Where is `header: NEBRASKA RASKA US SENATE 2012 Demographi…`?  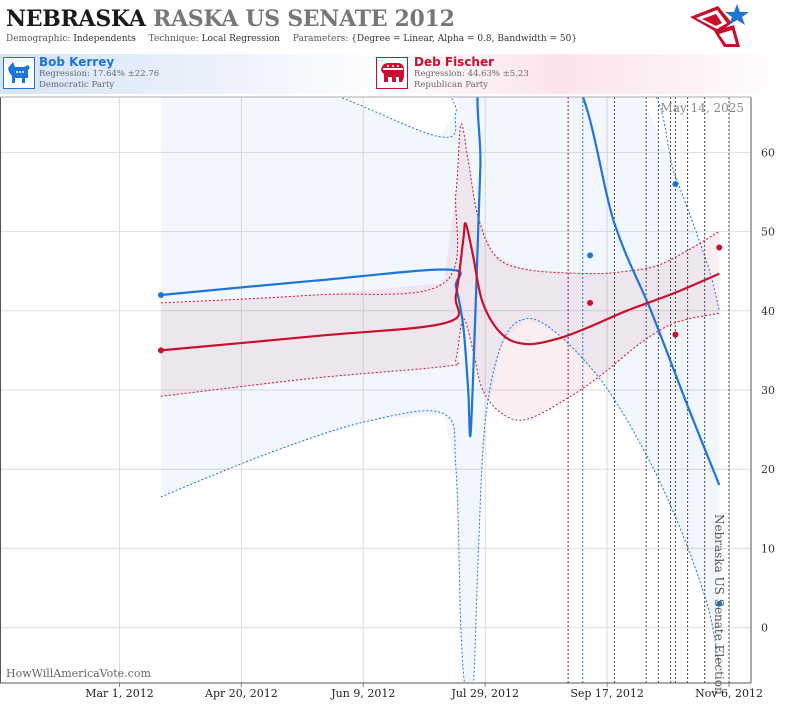 header: NEBRASKA RASKA US SENATE 2012 Demographi… is located at coordinates (394, 26).